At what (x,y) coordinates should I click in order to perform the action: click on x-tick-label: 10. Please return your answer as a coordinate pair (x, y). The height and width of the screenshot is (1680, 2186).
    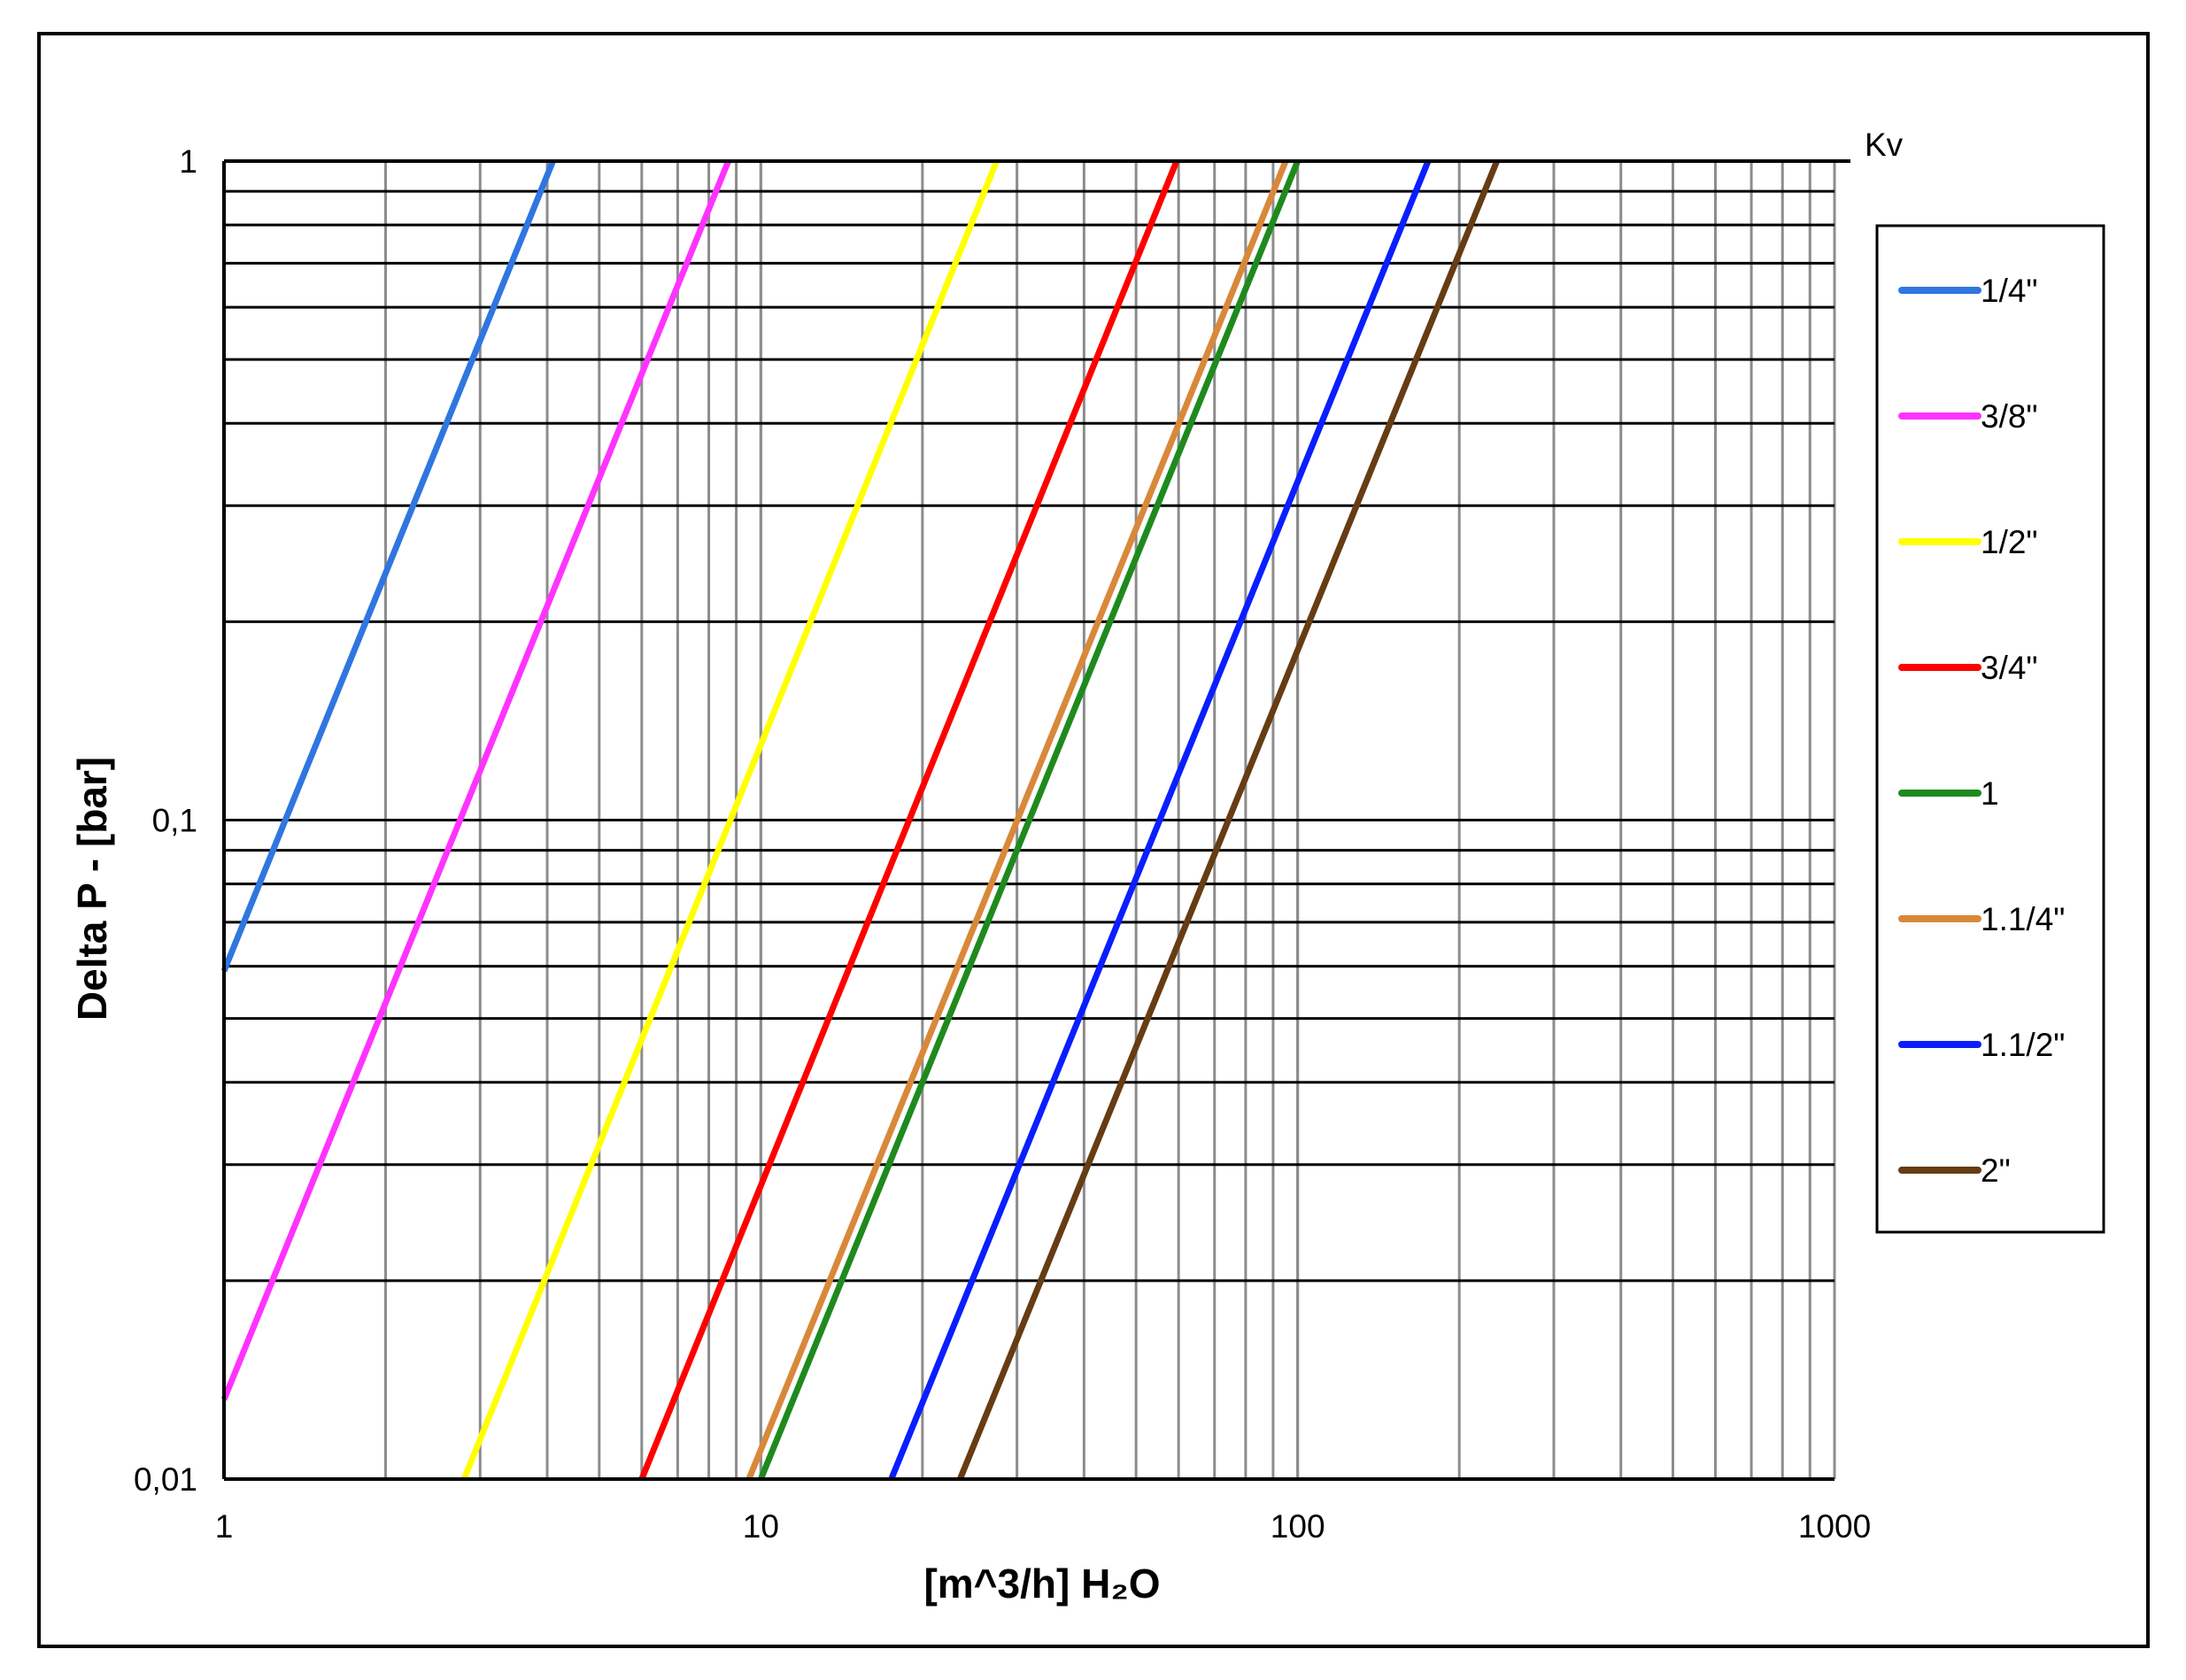
    Looking at the image, I should click on (761, 1526).